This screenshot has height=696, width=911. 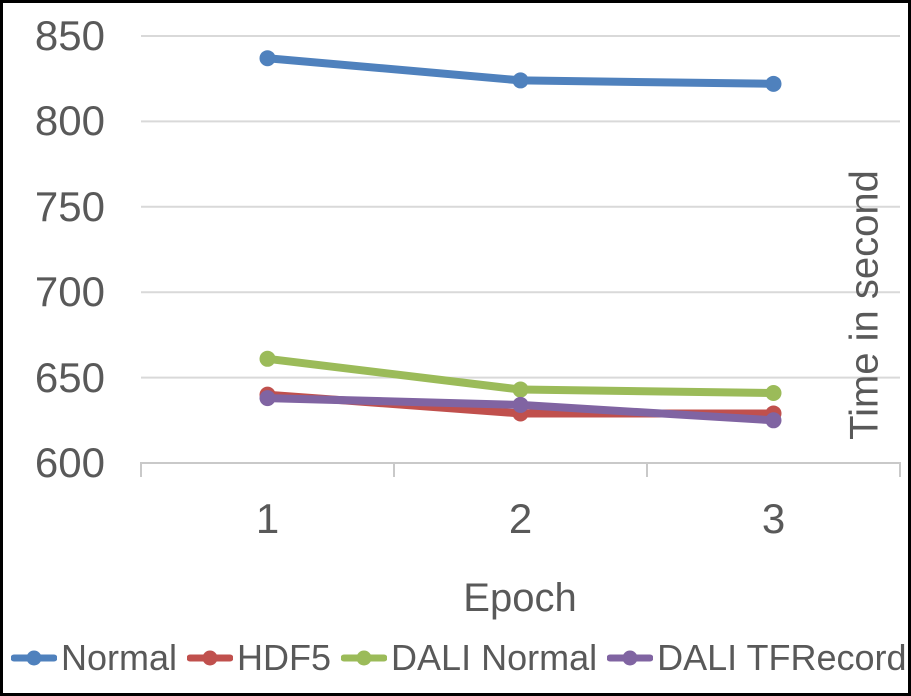 What do you see at coordinates (267, 518) in the screenshot?
I see `x-tick-label-1: 1` at bounding box center [267, 518].